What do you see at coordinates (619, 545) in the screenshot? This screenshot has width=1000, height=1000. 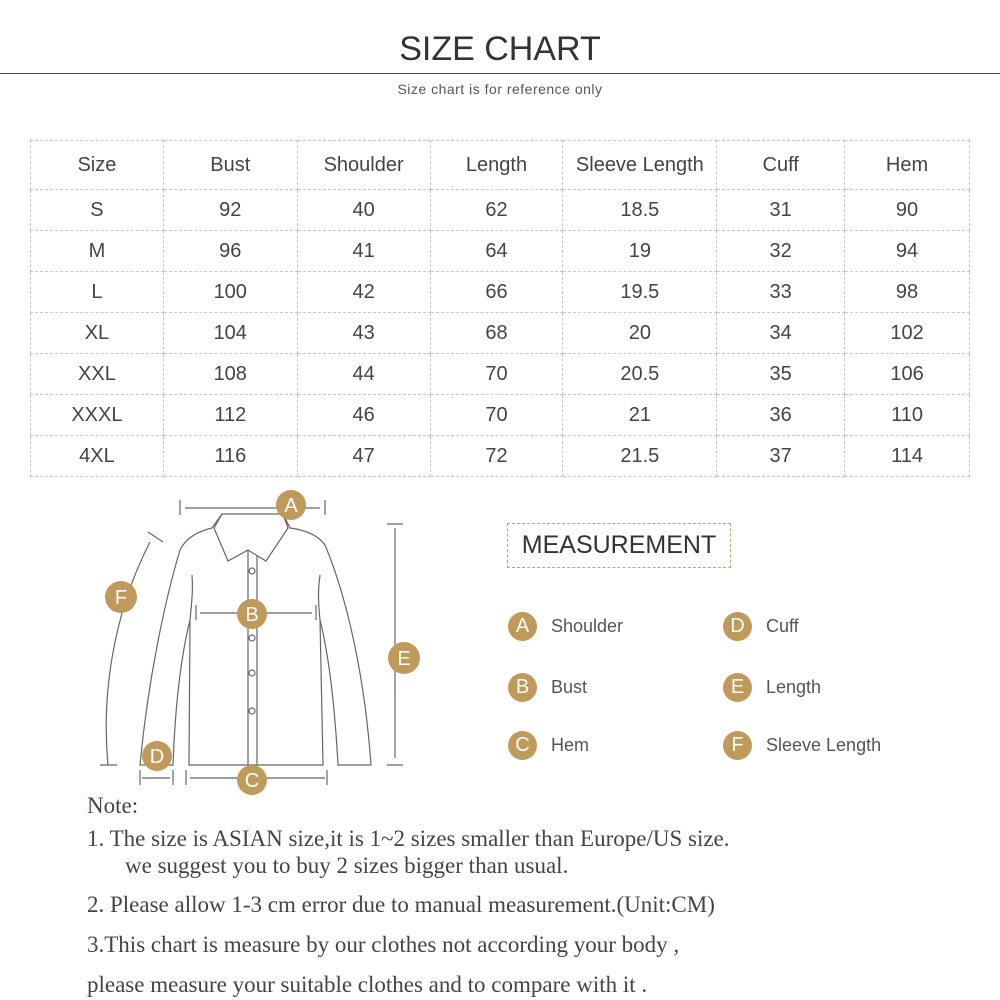 I see `measurement-title: MEASUREMENT` at bounding box center [619, 545].